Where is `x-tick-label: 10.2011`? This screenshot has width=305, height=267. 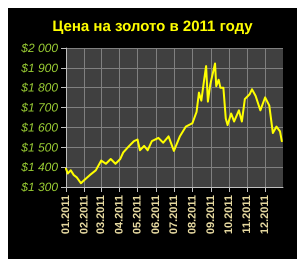
x-tick-label: 10.2011 is located at coordinates (228, 214).